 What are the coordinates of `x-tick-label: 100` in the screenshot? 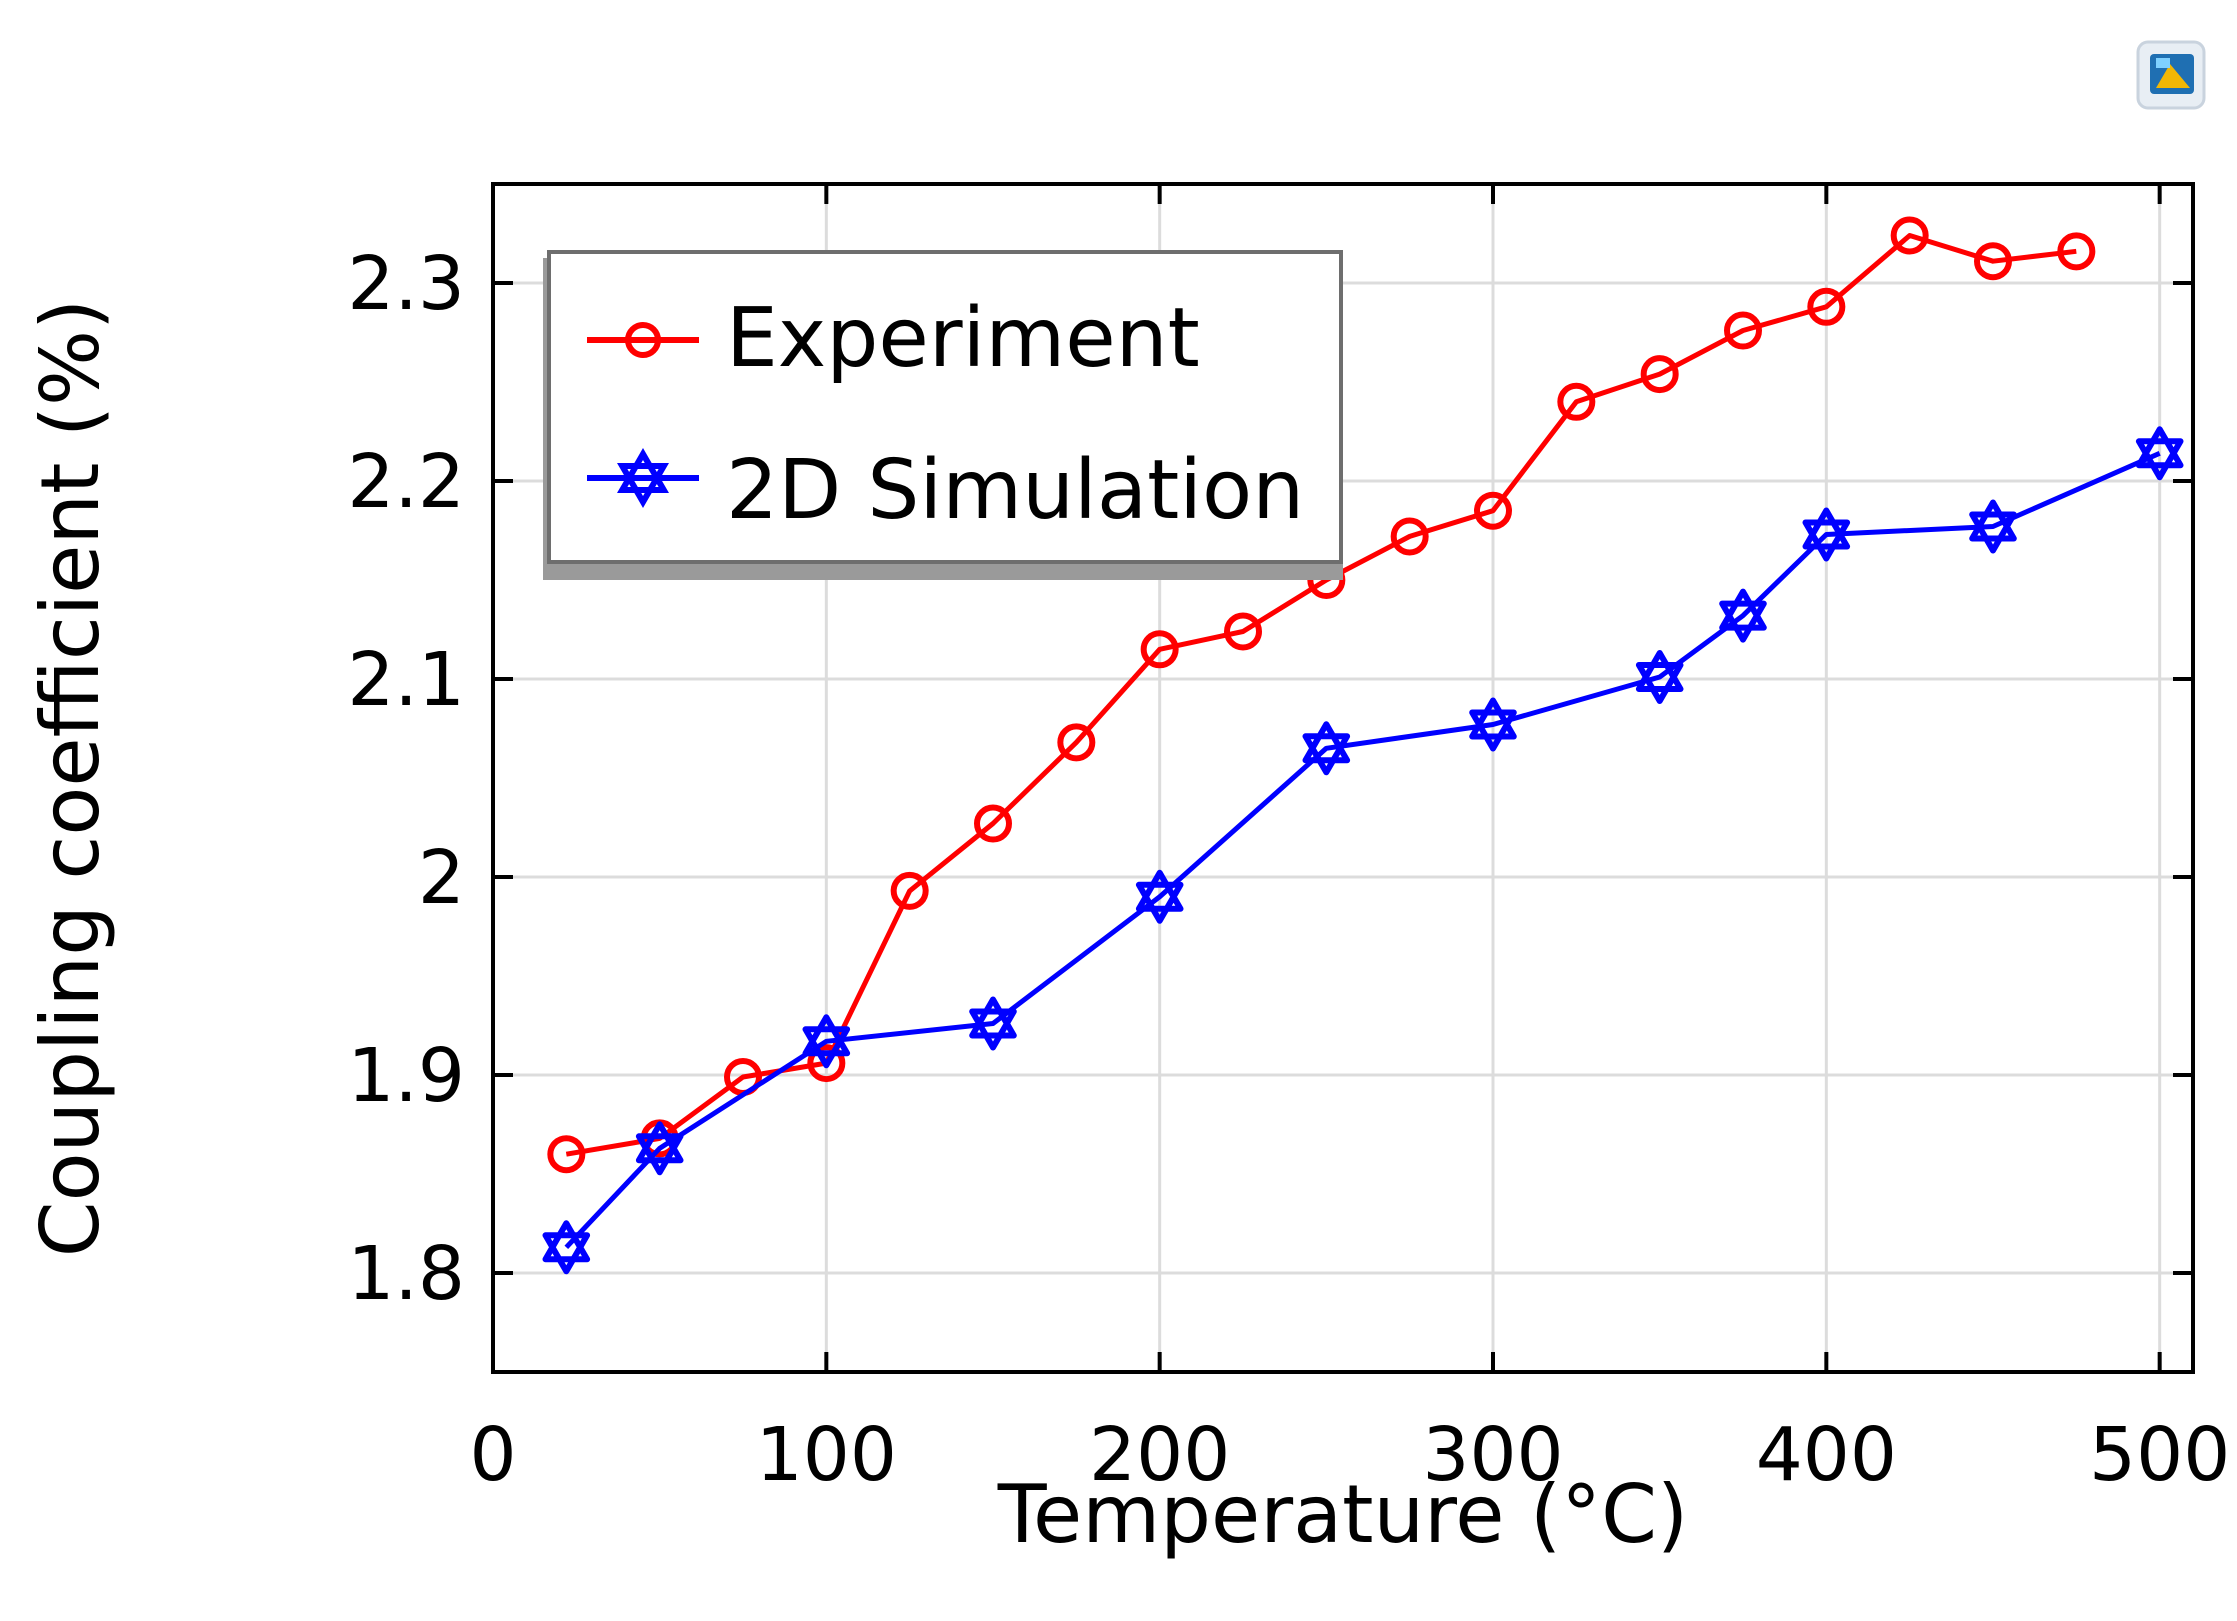 It's located at (826, 1455).